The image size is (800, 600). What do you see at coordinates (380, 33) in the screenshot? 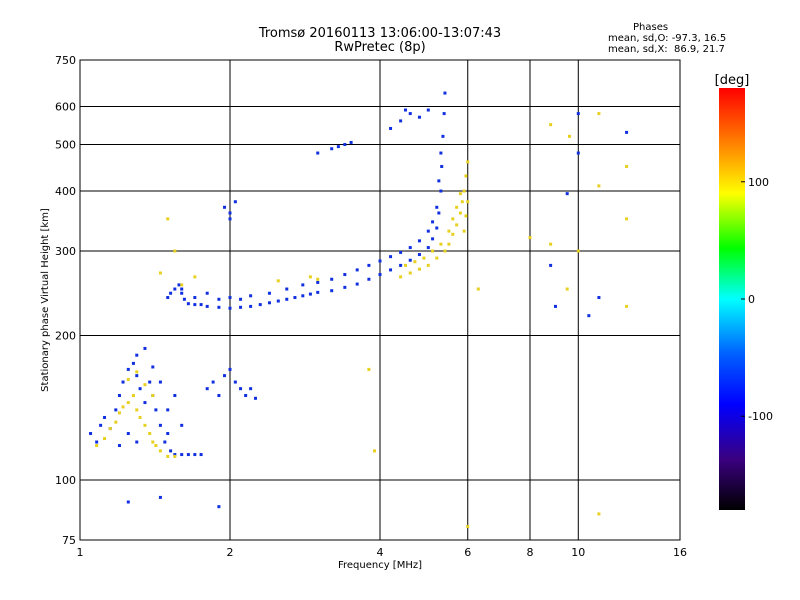
I see `chart-title: Tromsø 20160113 13:06:00-13:07:43` at bounding box center [380, 33].